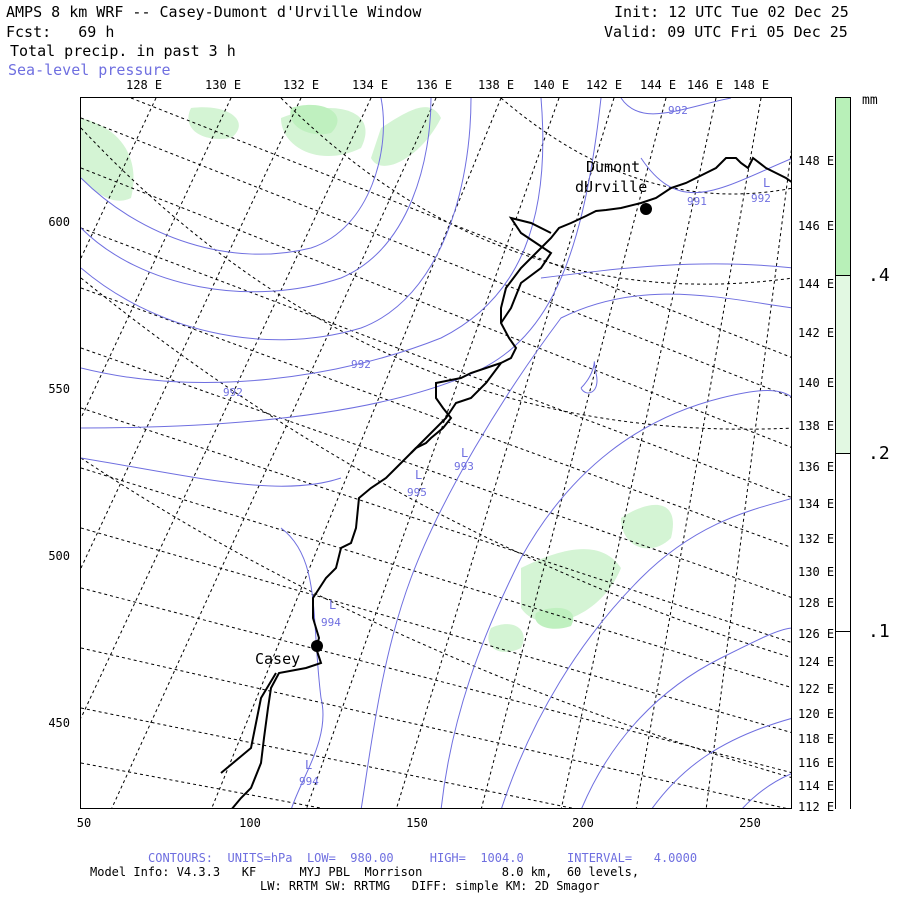  I want to click on colorbar-label: .4, so click(879, 275).